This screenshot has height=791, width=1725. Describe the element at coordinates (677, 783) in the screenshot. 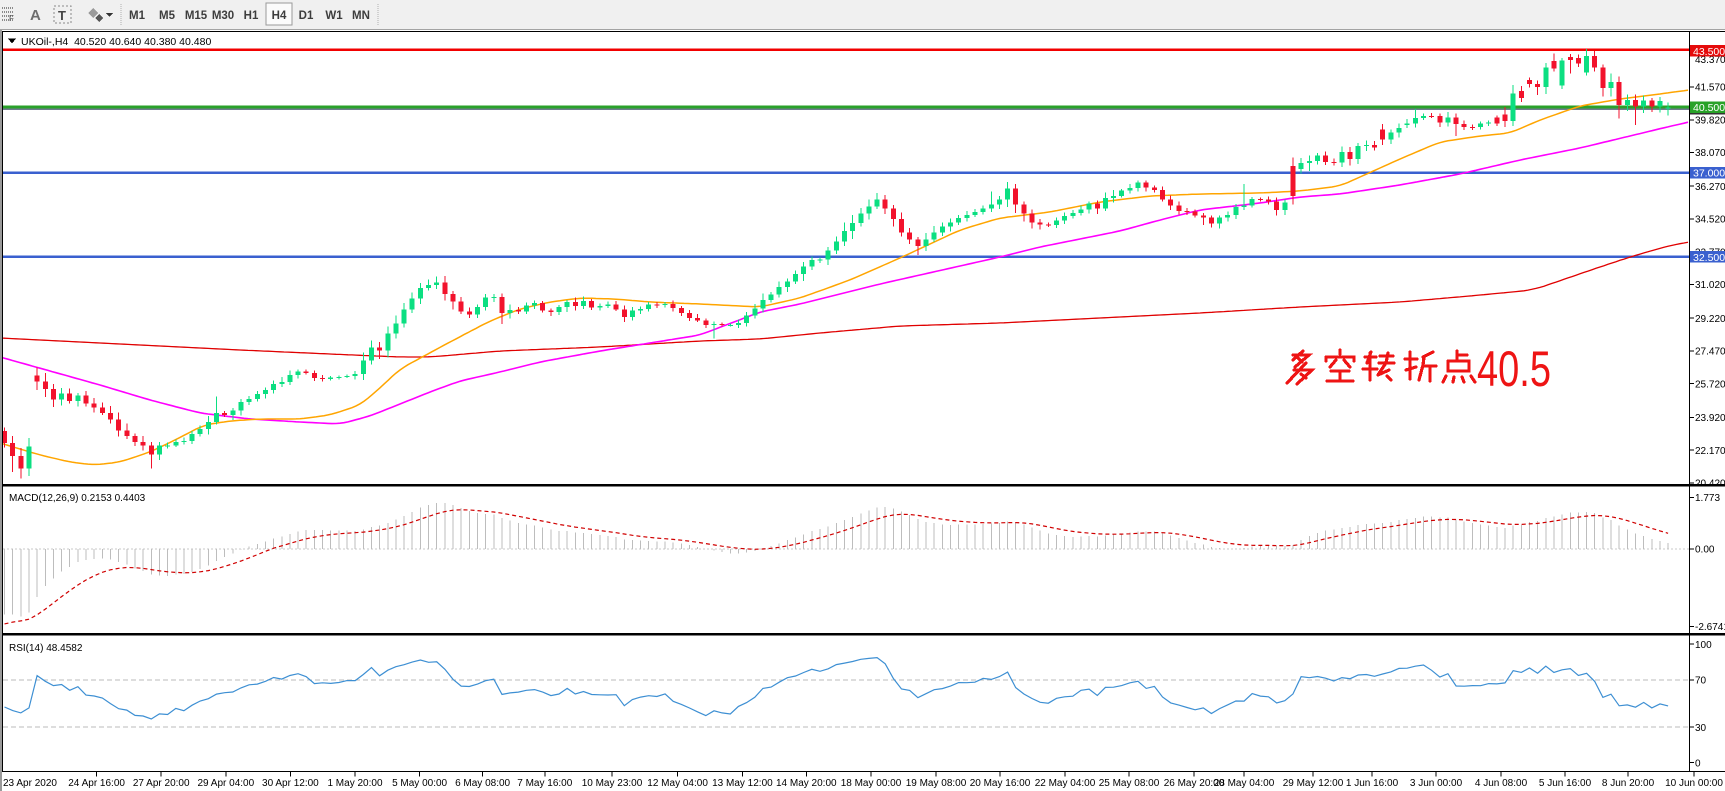

I see `svg-text: 12 May 04:00` at that location.